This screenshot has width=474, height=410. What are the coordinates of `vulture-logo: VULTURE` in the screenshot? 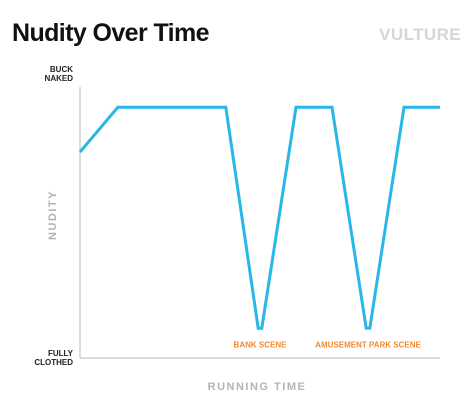 It's located at (420, 34).